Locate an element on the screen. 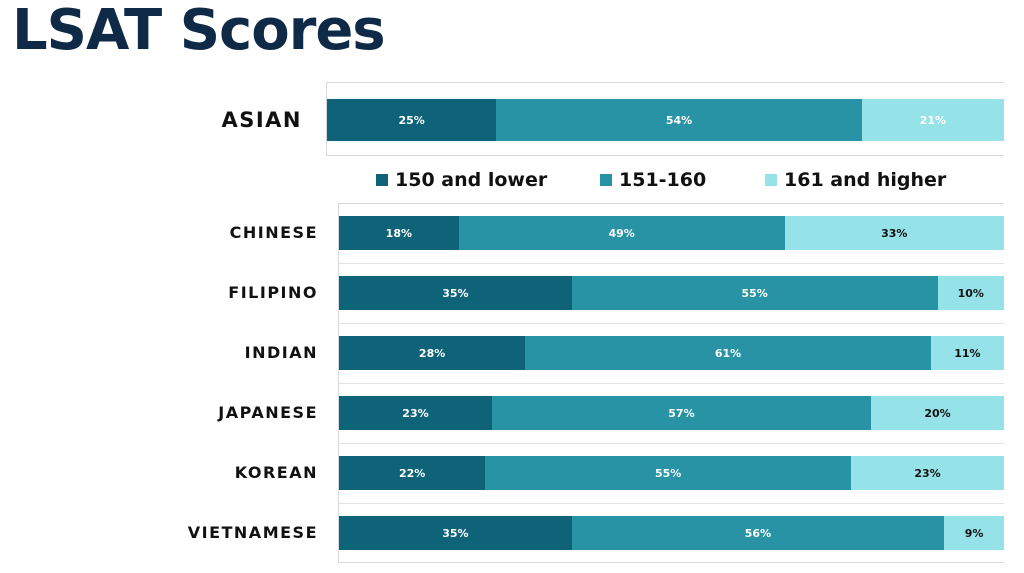  data-label: 54% is located at coordinates (679, 120).